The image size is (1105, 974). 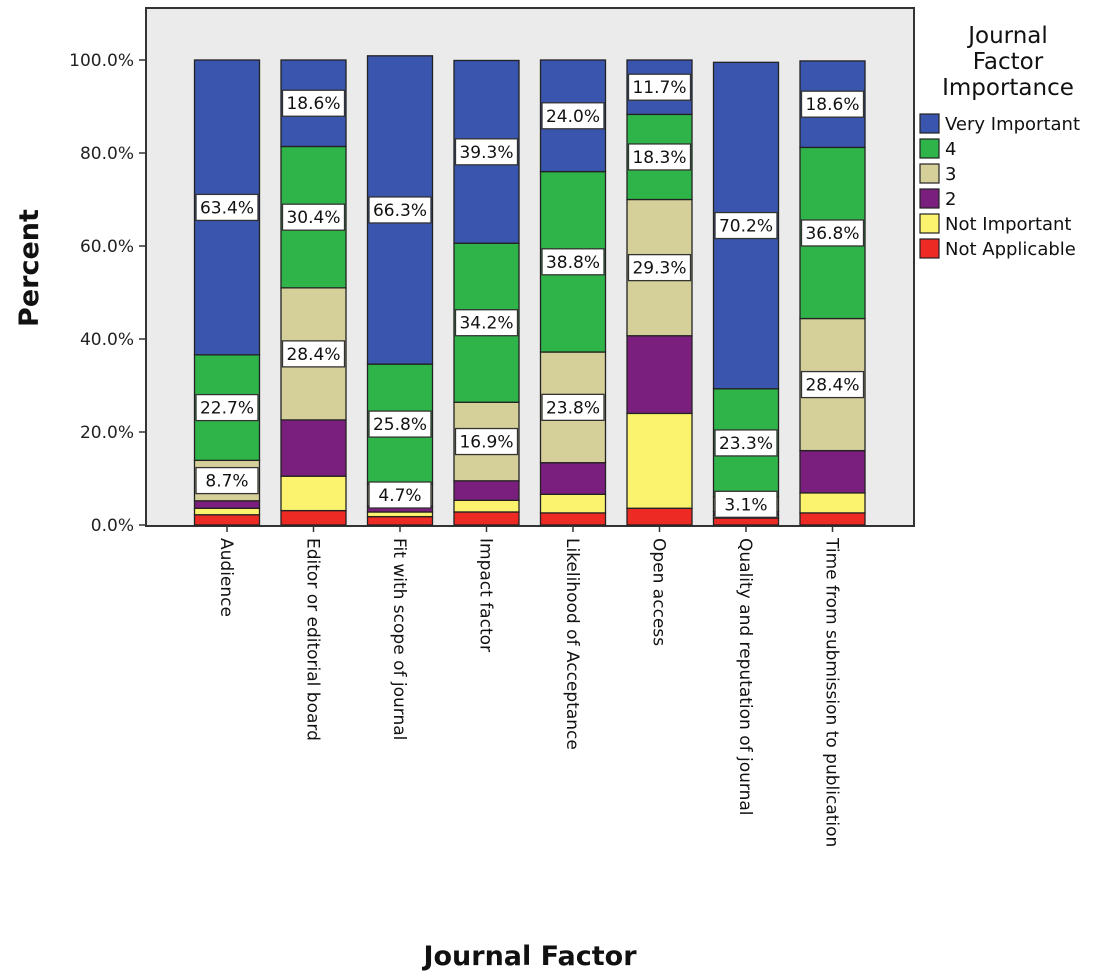 What do you see at coordinates (659, 592) in the screenshot?
I see `x-tick-label: Open access` at bounding box center [659, 592].